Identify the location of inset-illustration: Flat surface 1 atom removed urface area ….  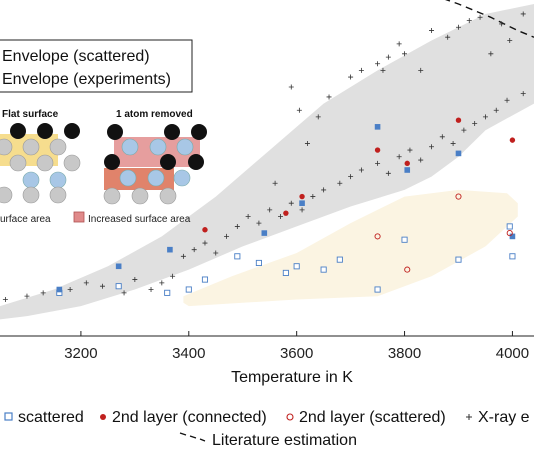
(103, 167).